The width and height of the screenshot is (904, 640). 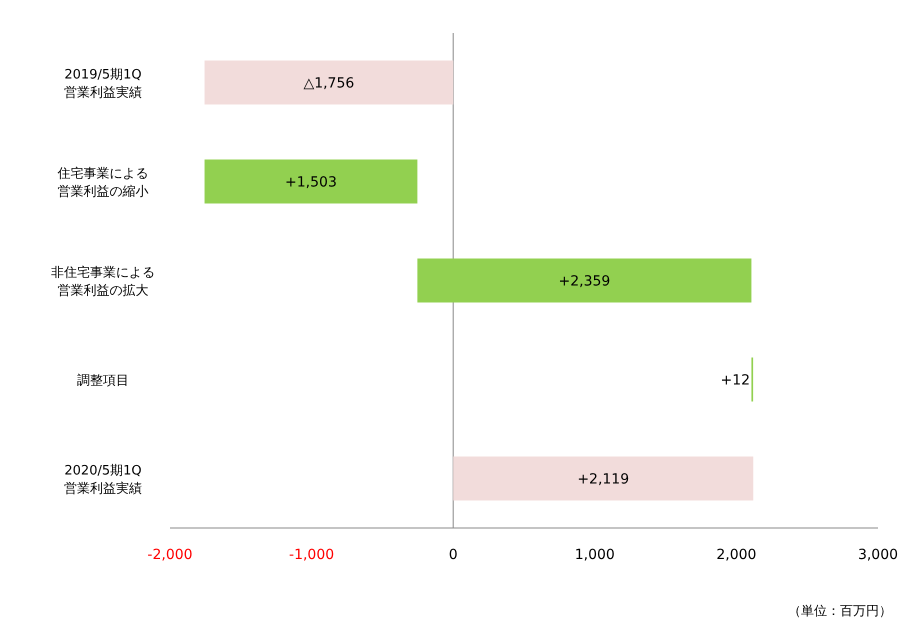 I want to click on x-tick-label: 3,000, so click(x=878, y=555).